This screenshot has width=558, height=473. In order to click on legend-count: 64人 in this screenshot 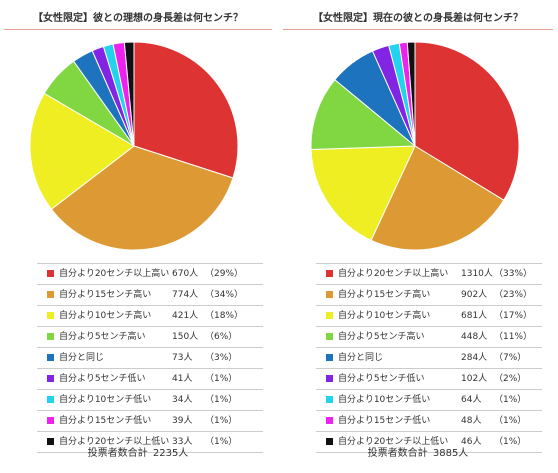, I will do `click(471, 400)`.